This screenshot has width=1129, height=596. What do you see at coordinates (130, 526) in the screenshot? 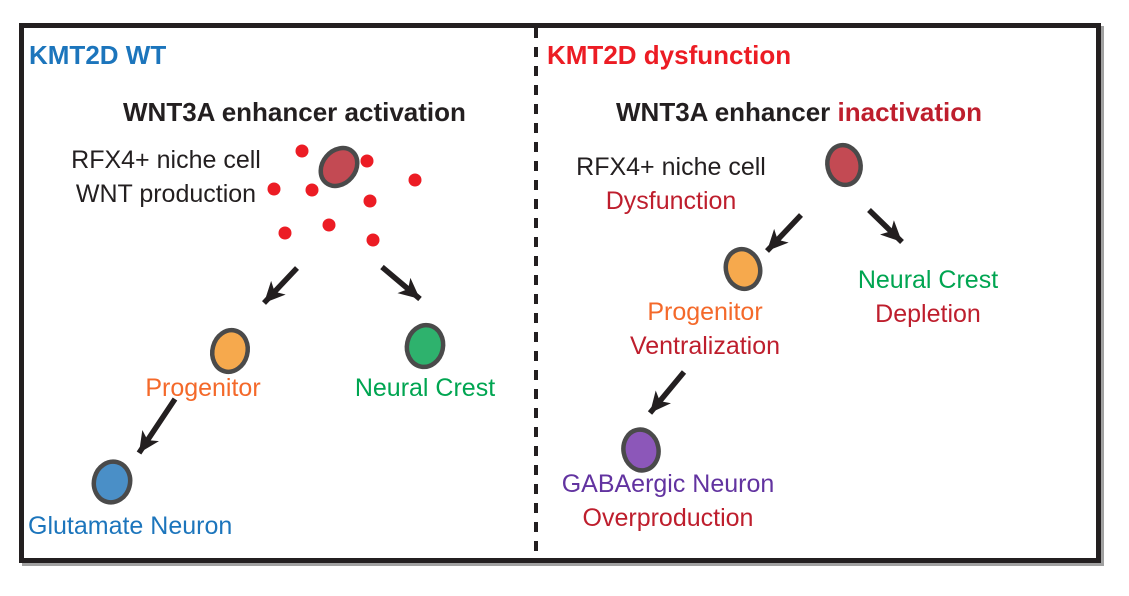
I see `left-glutamate-label: Glutamate Neuron` at bounding box center [130, 526].